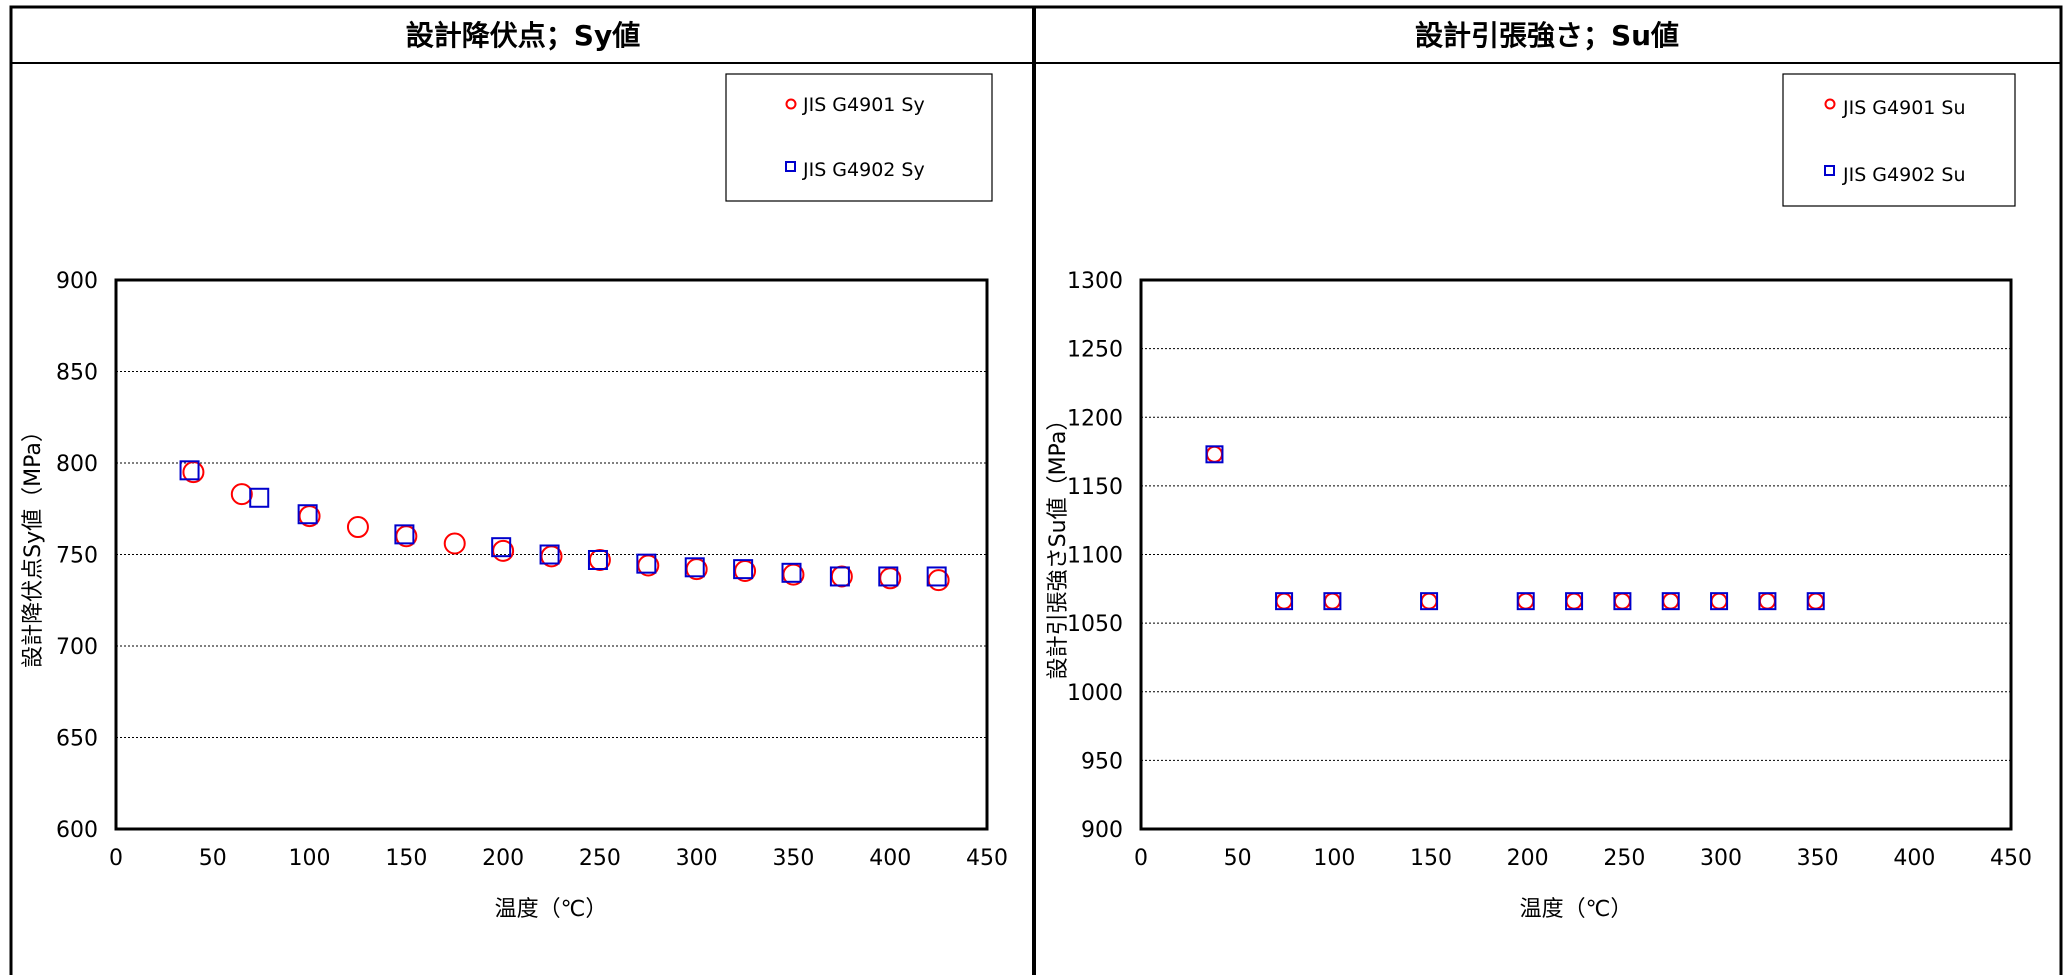 Image resolution: width=2067 pixels, height=975 pixels. What do you see at coordinates (863, 105) in the screenshot?
I see `legend-label: JIS G4901 Sy` at bounding box center [863, 105].